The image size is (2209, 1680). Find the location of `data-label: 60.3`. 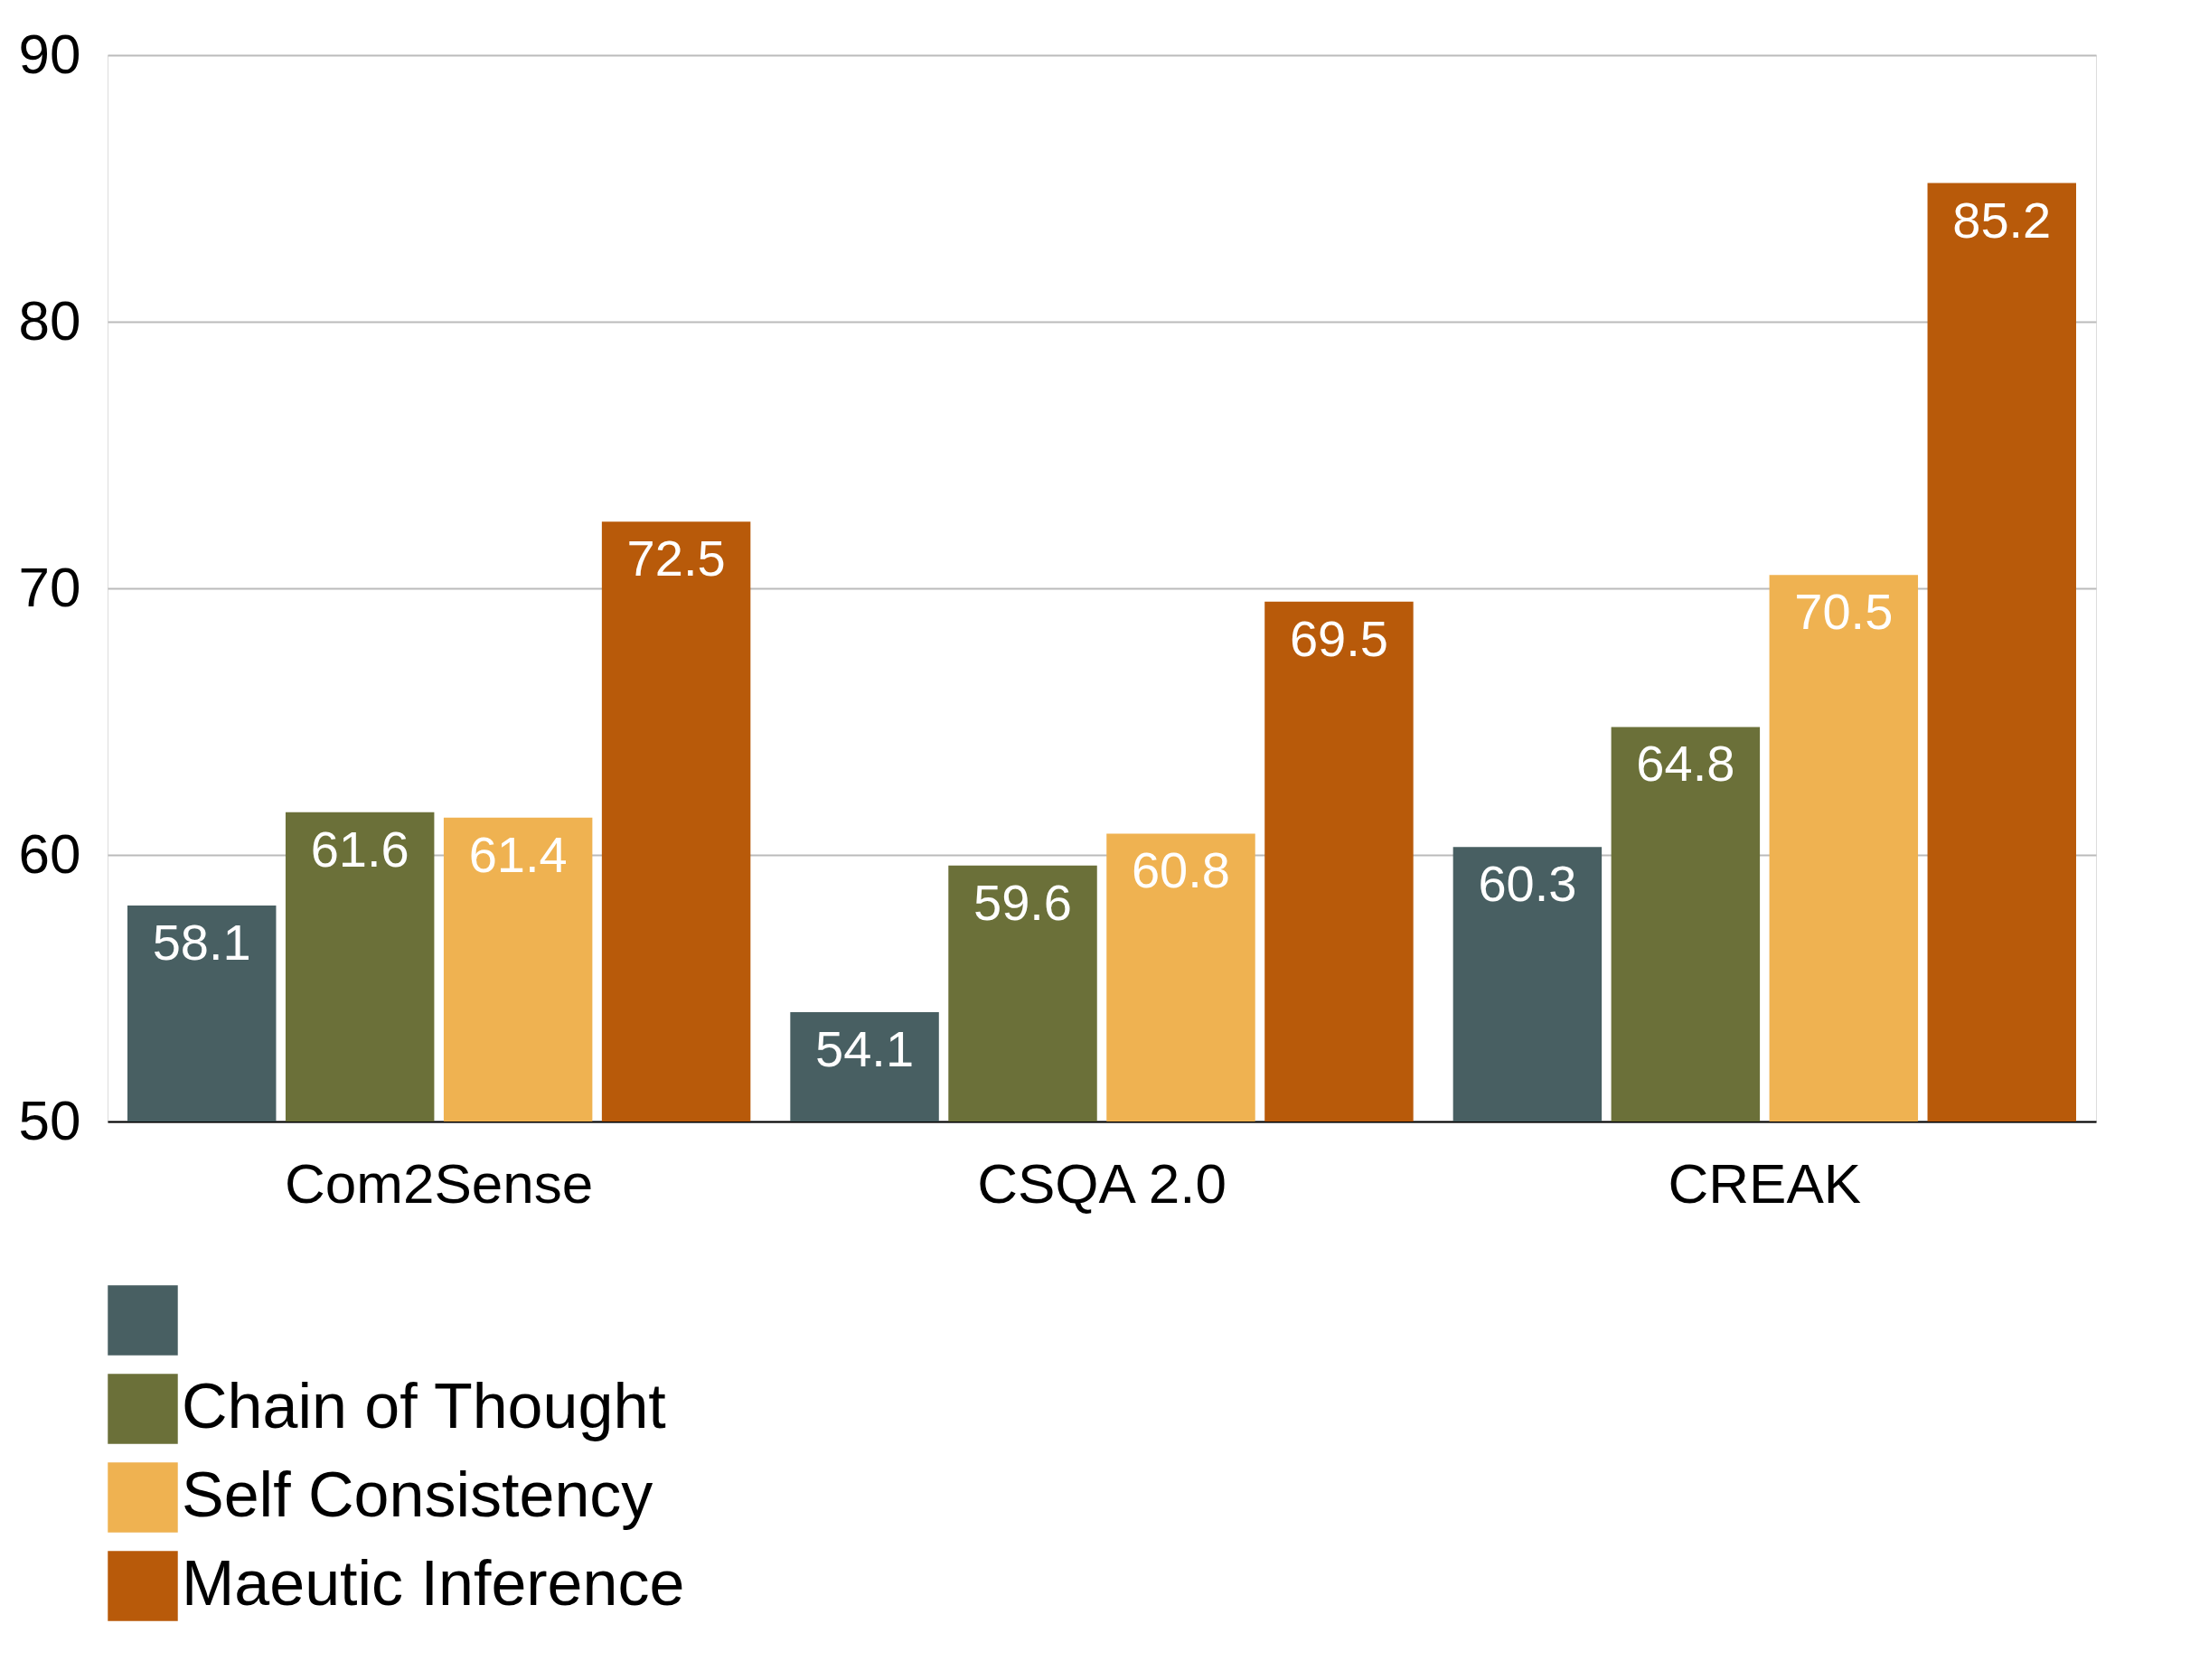

data-label: 60.3 is located at coordinates (1527, 884).